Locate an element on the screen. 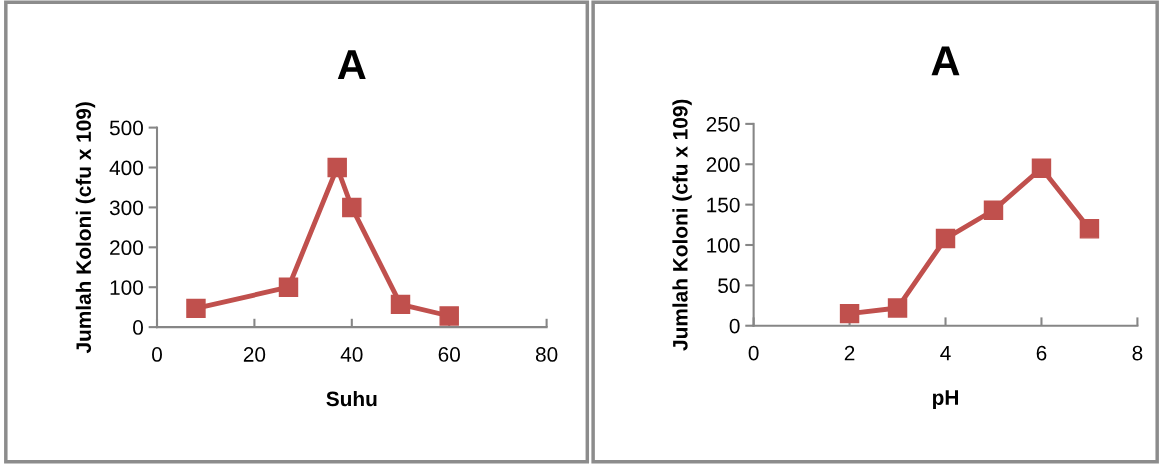 Image resolution: width=1163 pixels, height=464 pixels. x-tick-label: 60 is located at coordinates (449, 354).